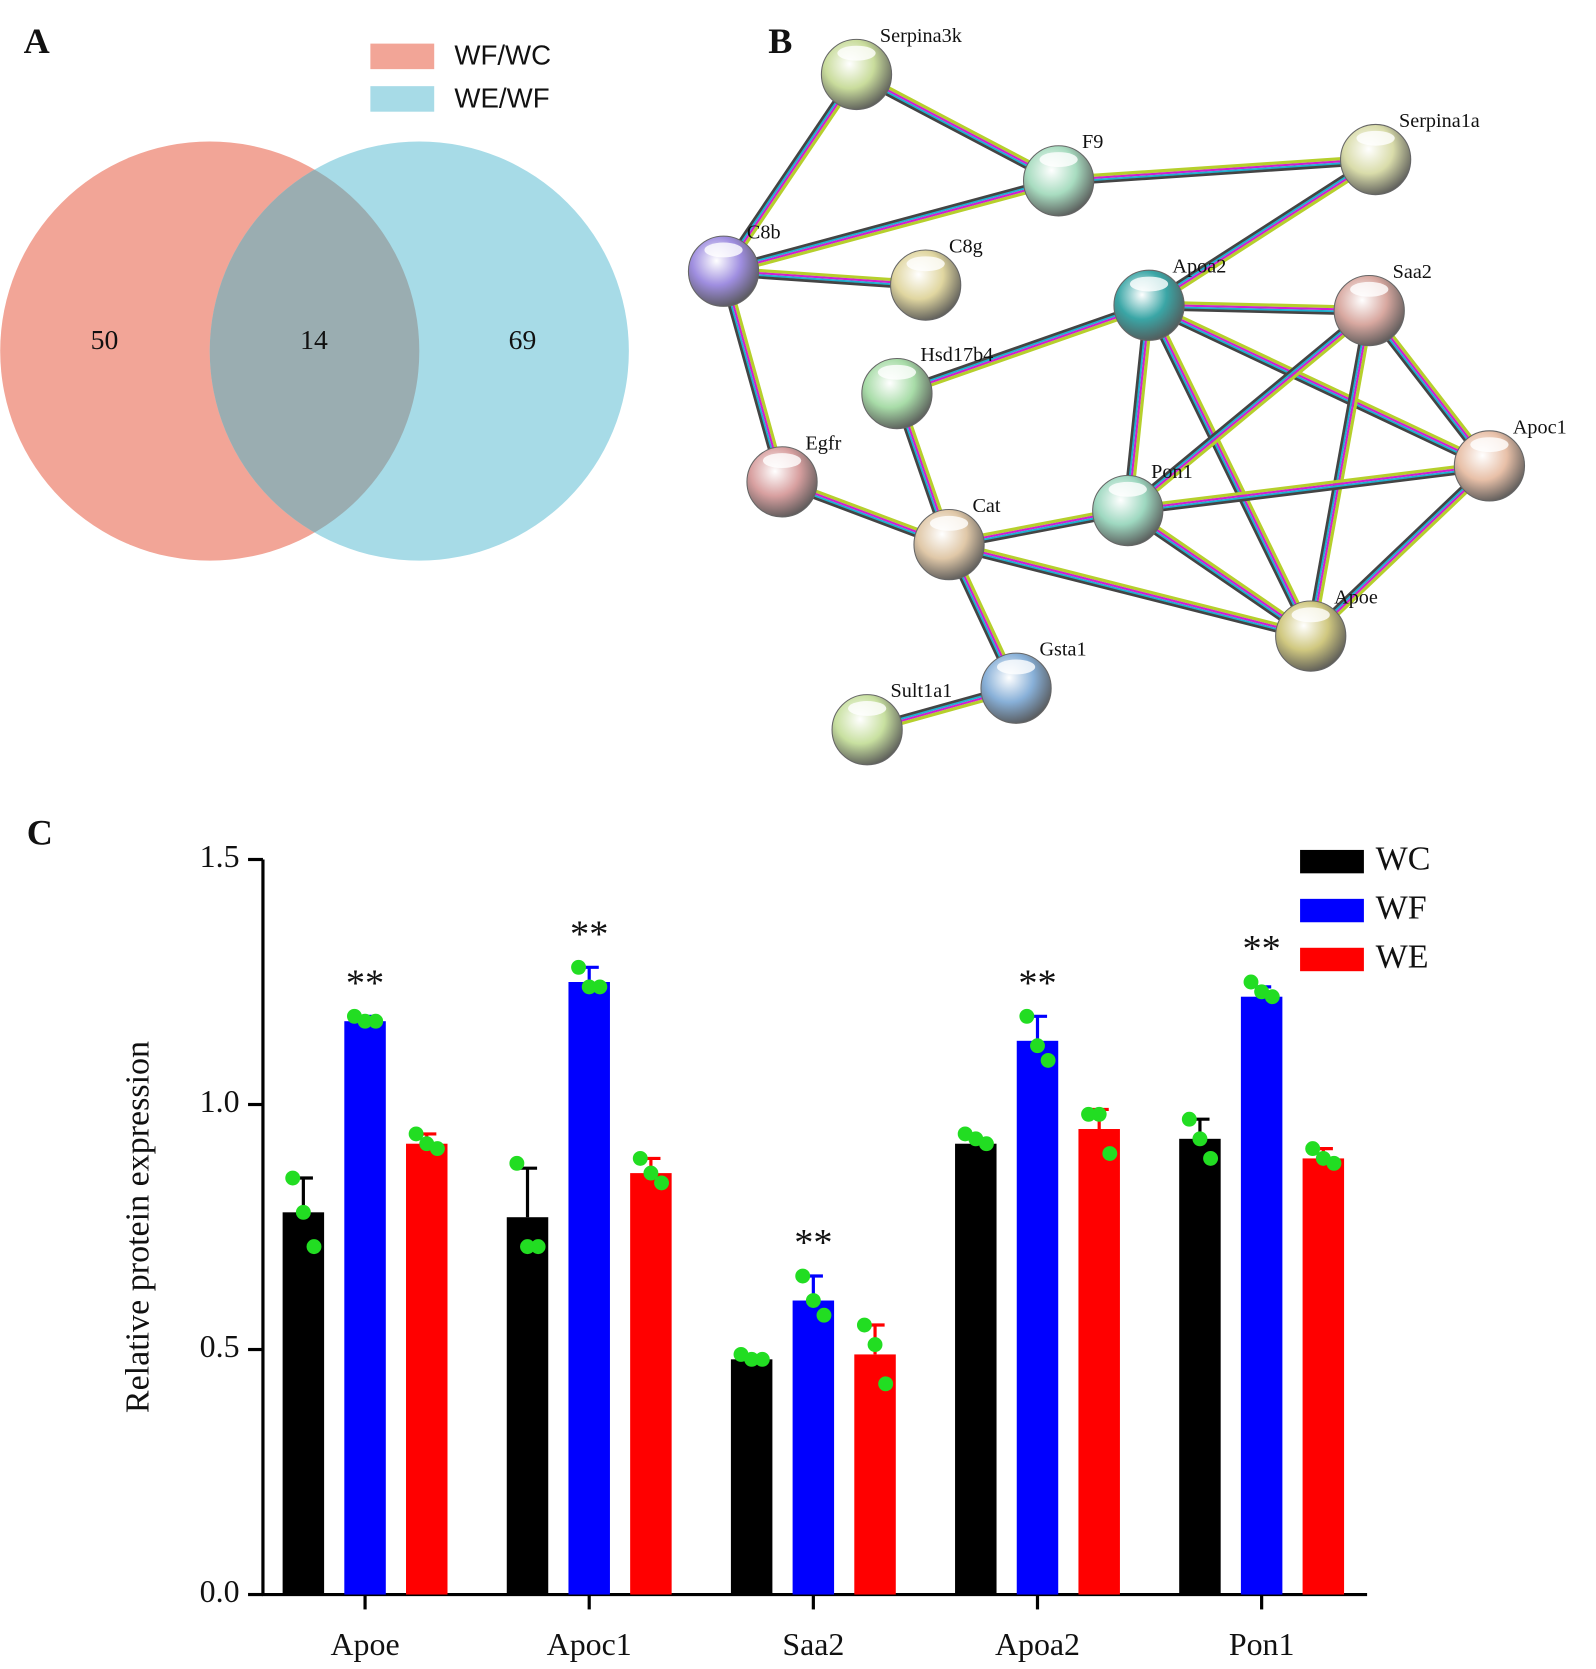 The image size is (1596, 1669). Describe the element at coordinates (1439, 121) in the screenshot. I see `node-label: Serpina1a` at that location.